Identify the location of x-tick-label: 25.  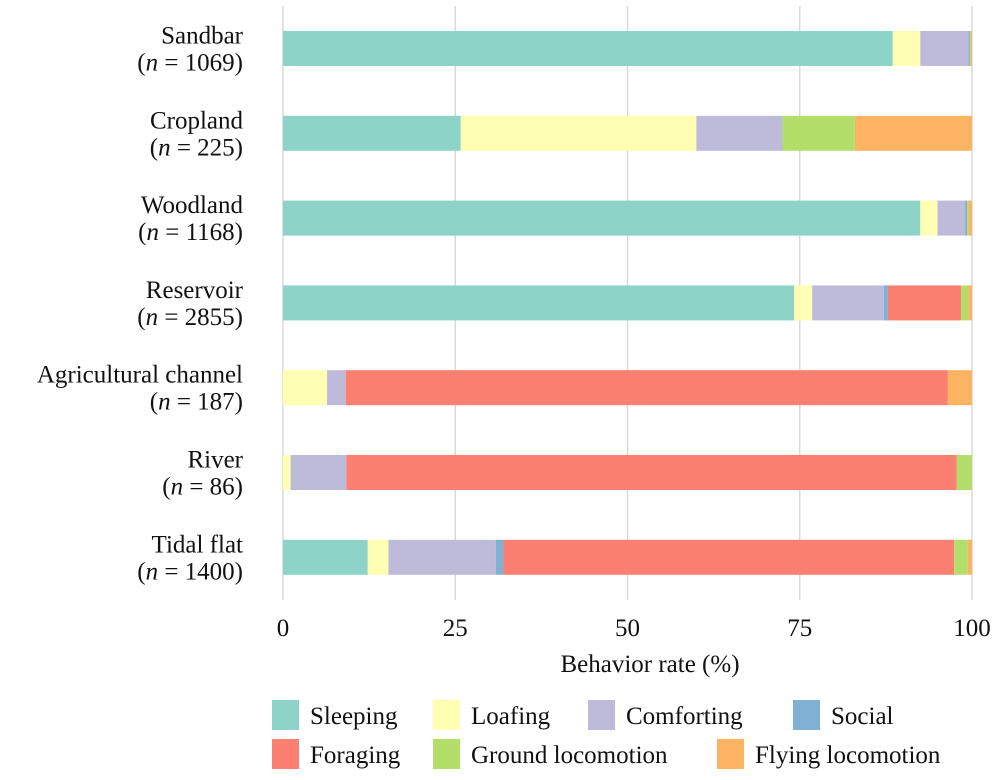
(455, 628).